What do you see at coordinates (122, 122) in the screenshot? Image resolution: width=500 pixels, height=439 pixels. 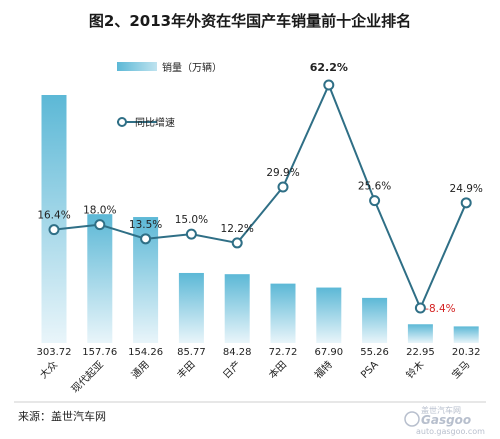 I see `legend-line-marker` at bounding box center [122, 122].